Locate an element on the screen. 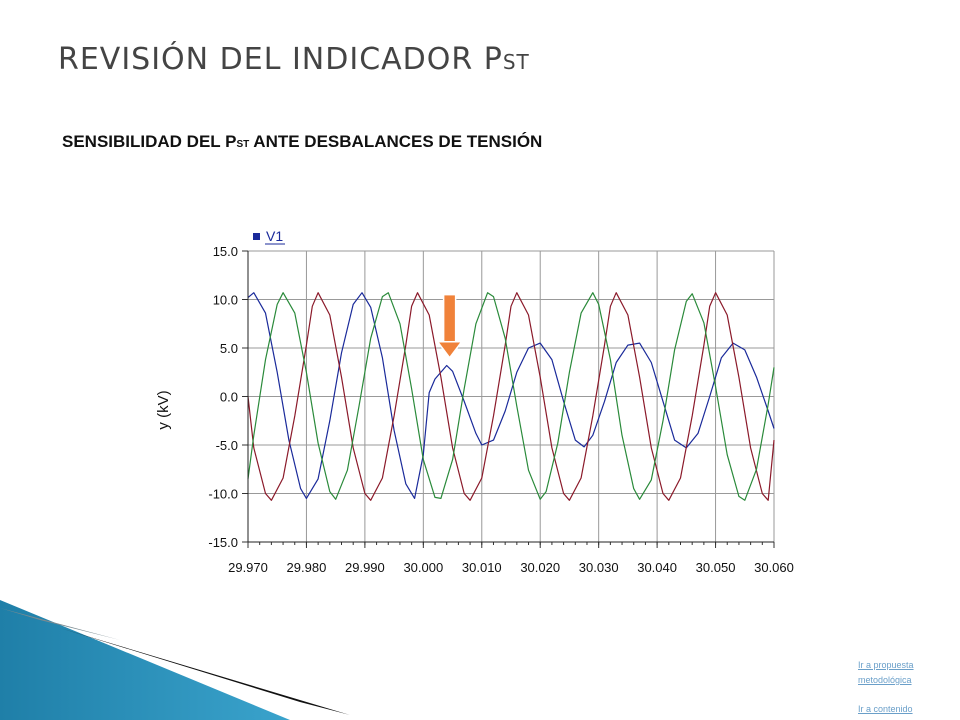 This screenshot has width=960, height=720. decorative-wedge is located at coordinates (175, 660).